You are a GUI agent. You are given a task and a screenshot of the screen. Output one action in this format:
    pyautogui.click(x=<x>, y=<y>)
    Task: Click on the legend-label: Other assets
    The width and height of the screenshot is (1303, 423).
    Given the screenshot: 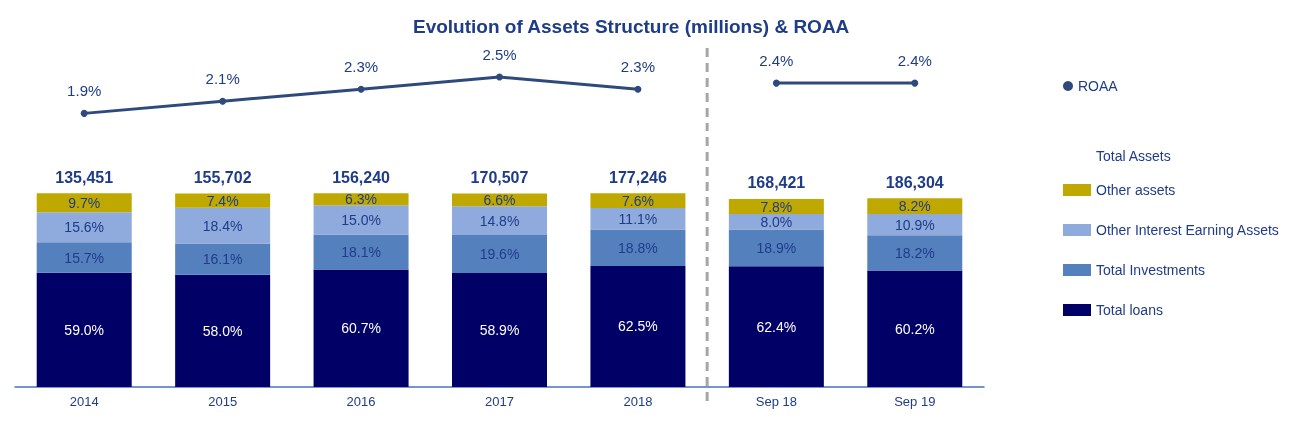 What is the action you would take?
    pyautogui.click(x=1136, y=190)
    